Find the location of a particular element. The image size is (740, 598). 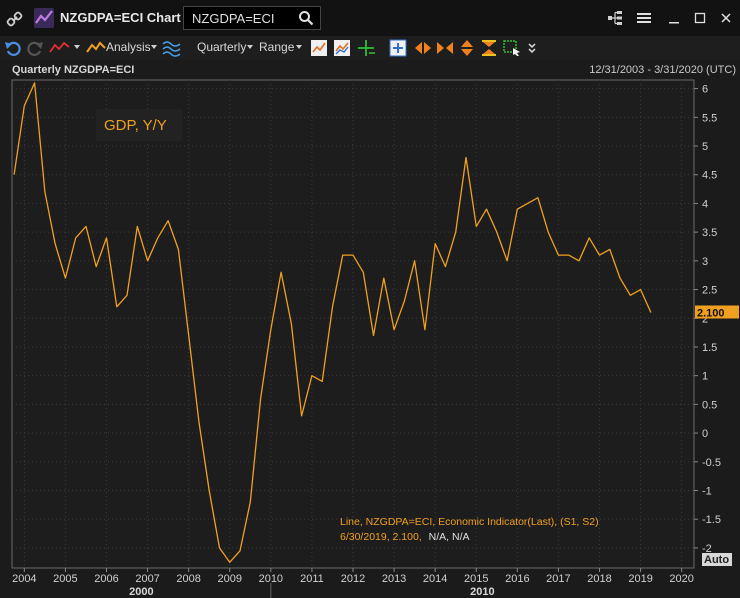

x-tick-label: 2011 is located at coordinates (312, 579).